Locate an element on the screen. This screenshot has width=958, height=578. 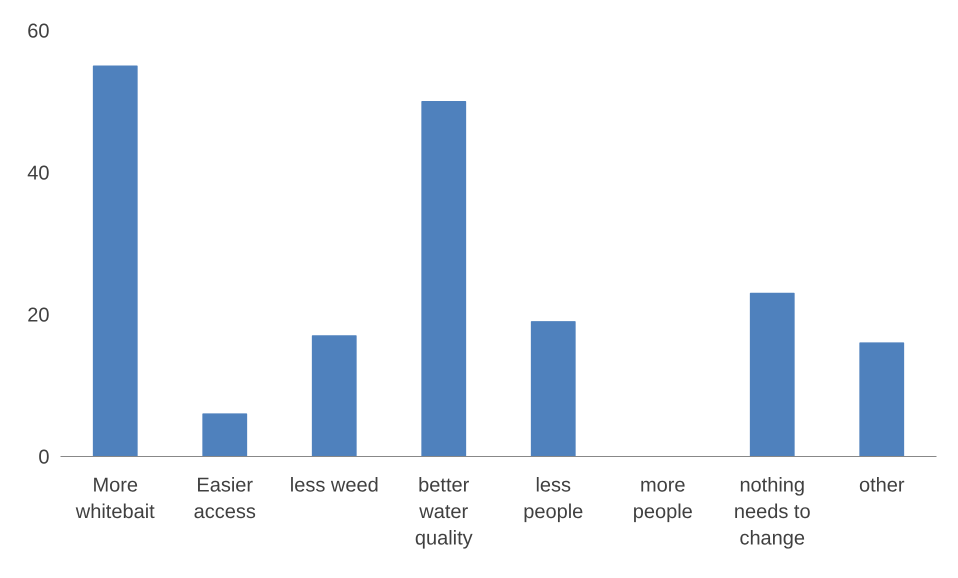
x-tick-label: less people is located at coordinates (553, 498).